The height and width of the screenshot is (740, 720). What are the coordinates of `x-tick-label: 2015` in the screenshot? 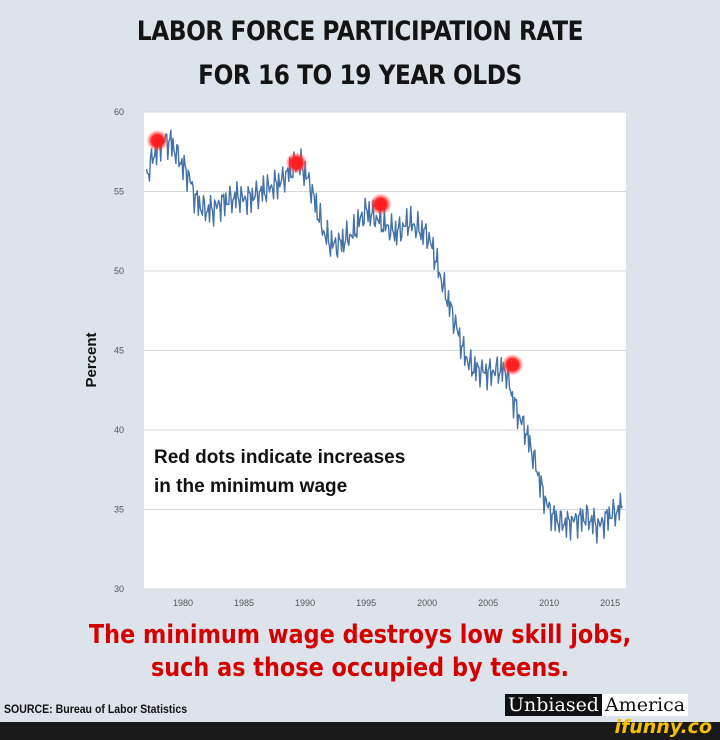 It's located at (610, 603).